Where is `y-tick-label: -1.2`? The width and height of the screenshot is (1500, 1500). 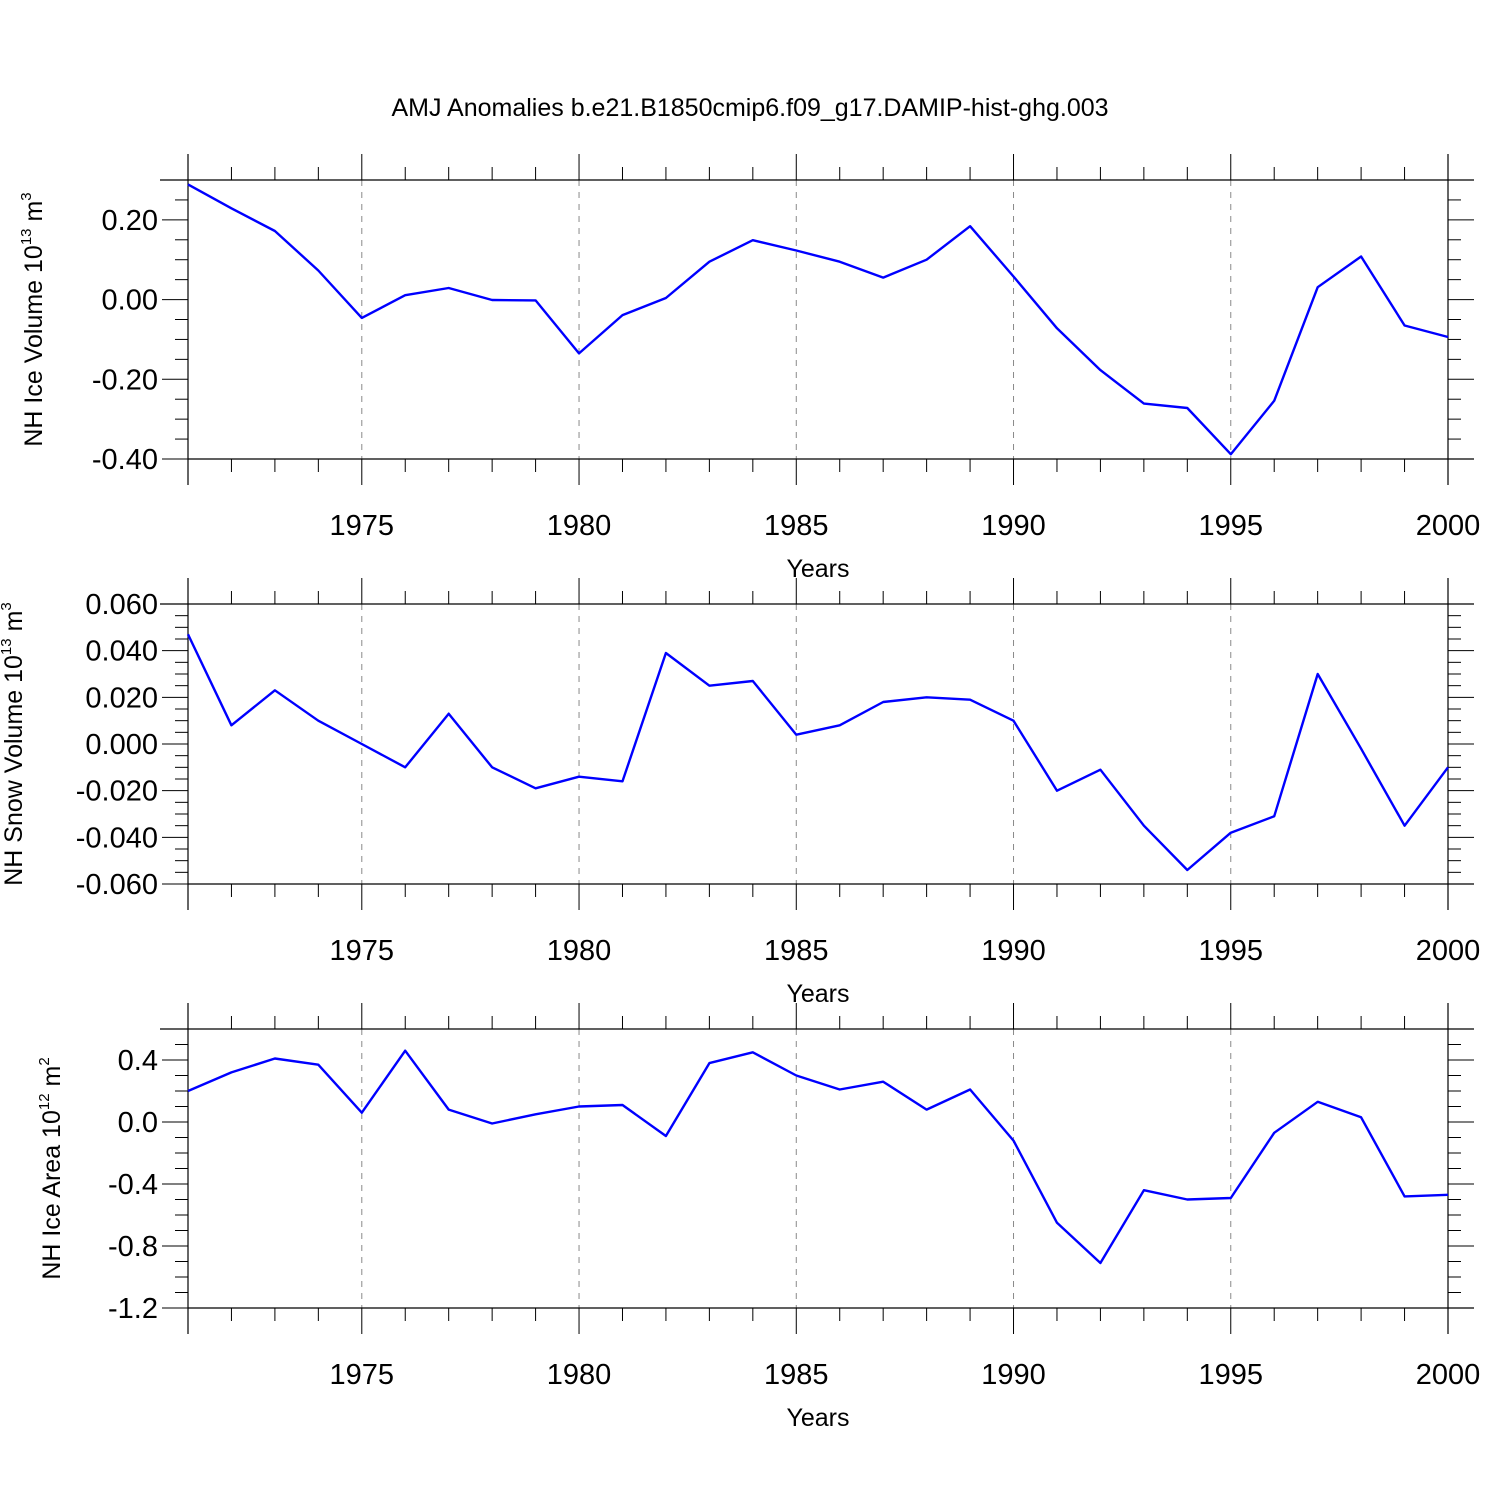 y-tick-label: -1.2 is located at coordinates (133, 1309).